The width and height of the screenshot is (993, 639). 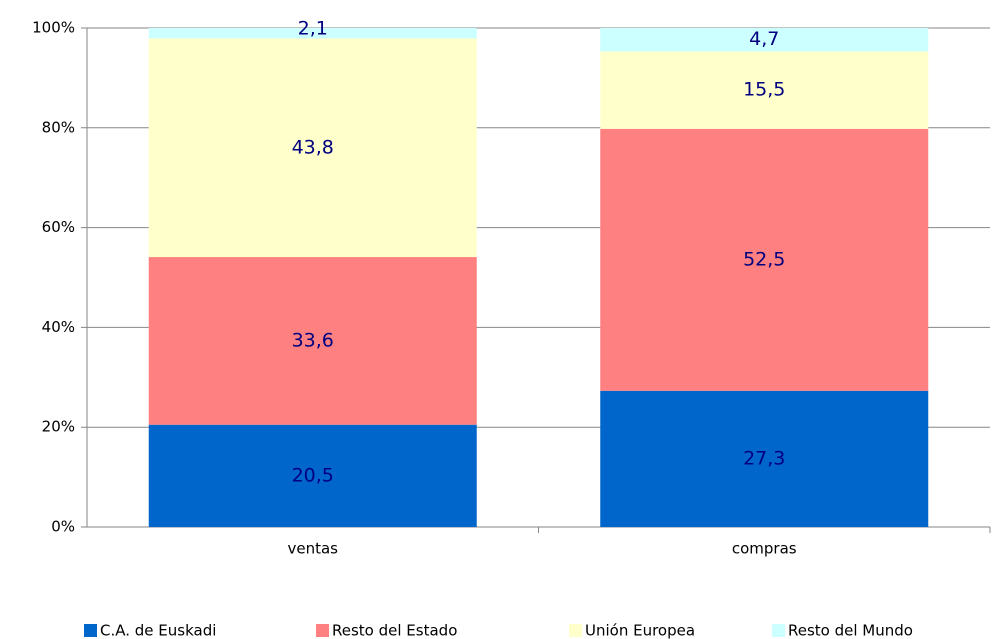 I want to click on value-label: 52,5, so click(x=764, y=259).